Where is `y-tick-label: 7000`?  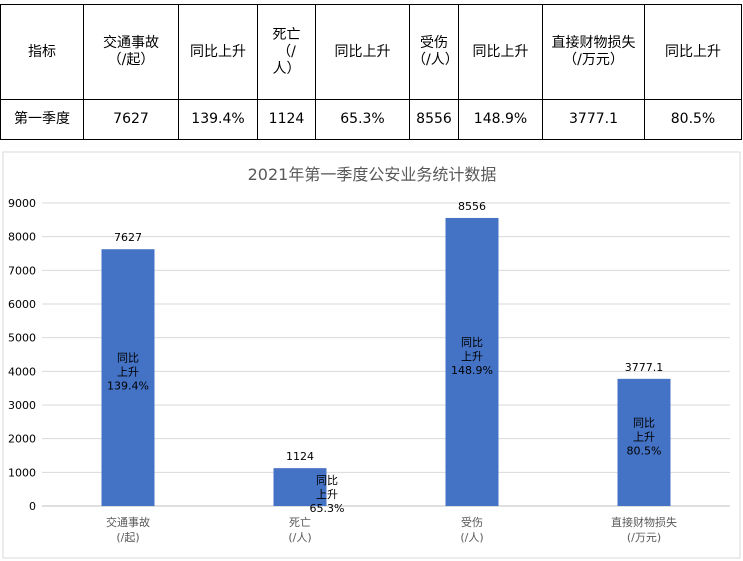
y-tick-label: 7000 is located at coordinates (22, 270).